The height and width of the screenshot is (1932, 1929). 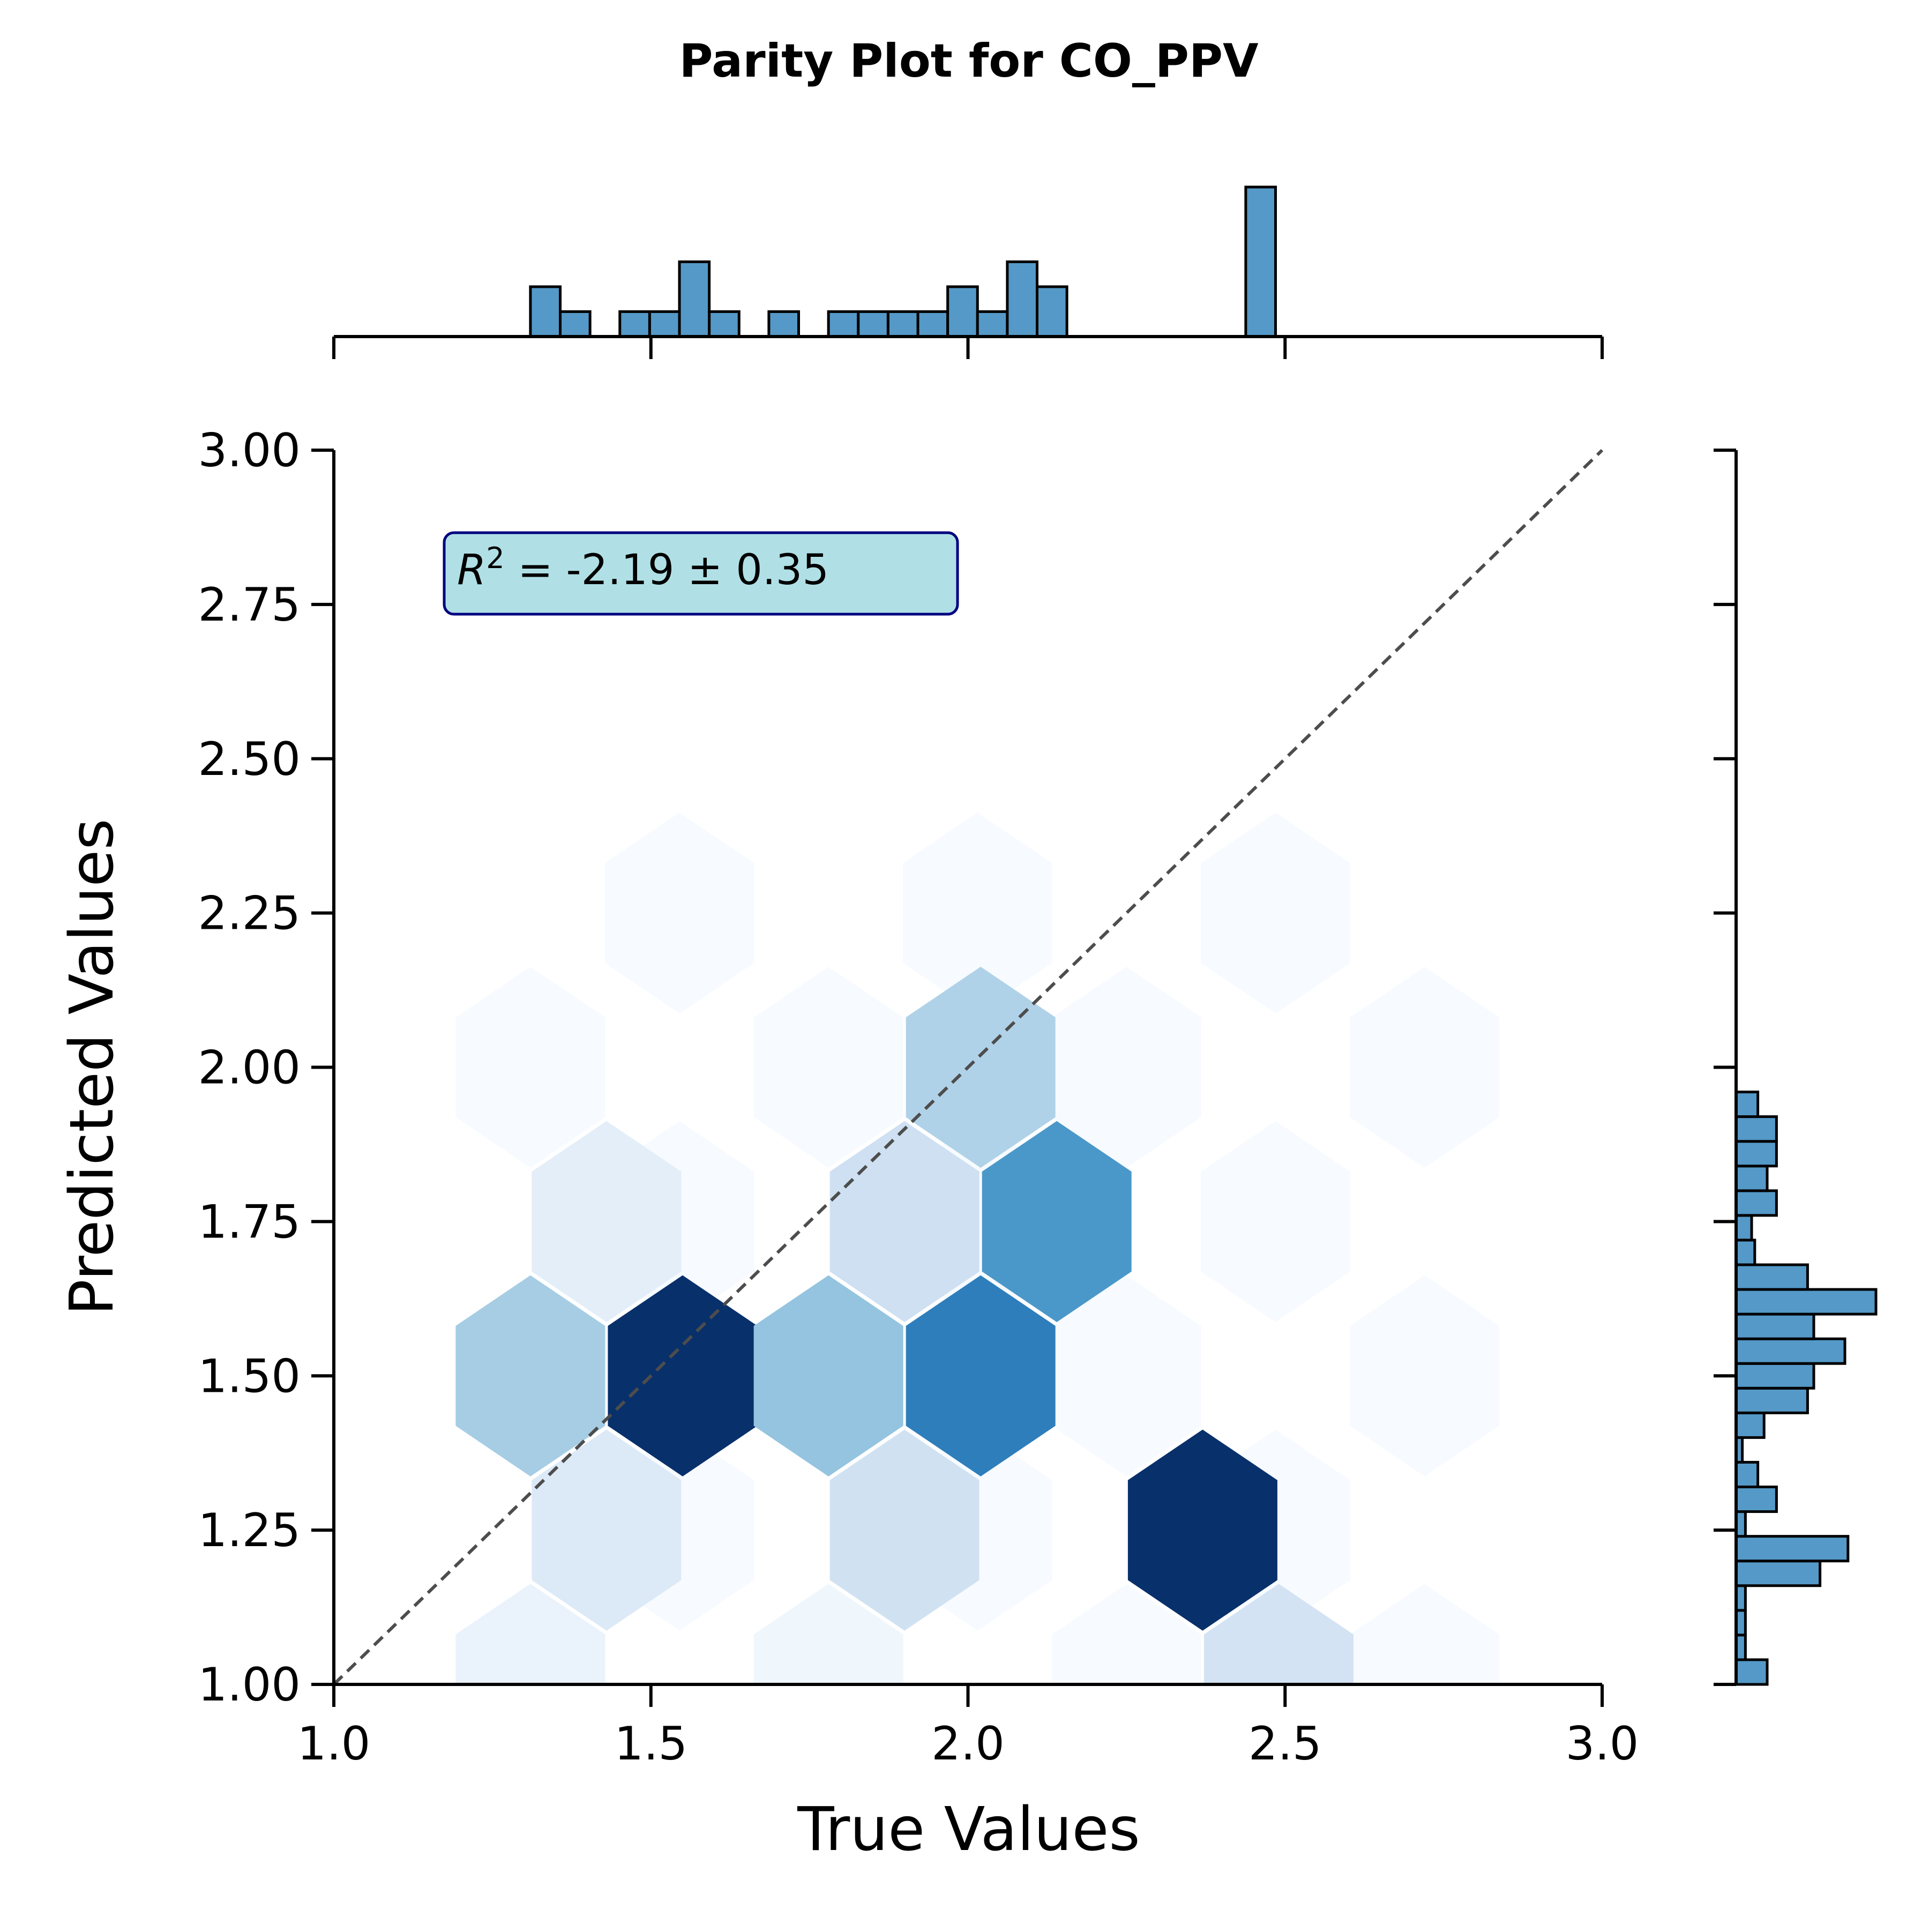 I want to click on chart-title: Parity Plot for CO_PPV, so click(x=969, y=61).